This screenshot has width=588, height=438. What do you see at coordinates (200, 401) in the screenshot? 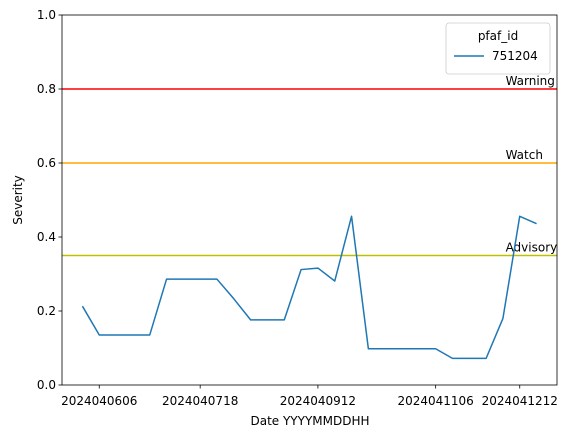
I see `x-tick-label: 2024040718` at bounding box center [200, 401].